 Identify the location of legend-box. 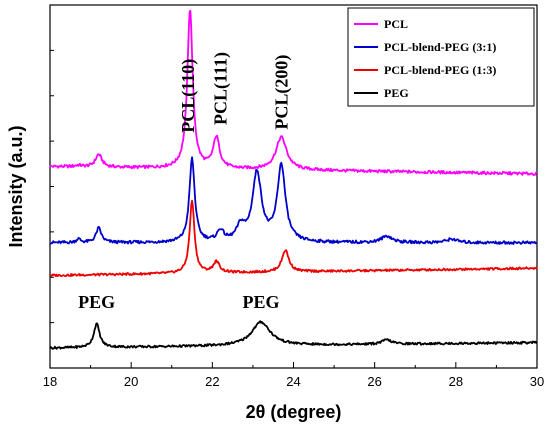
(441, 57).